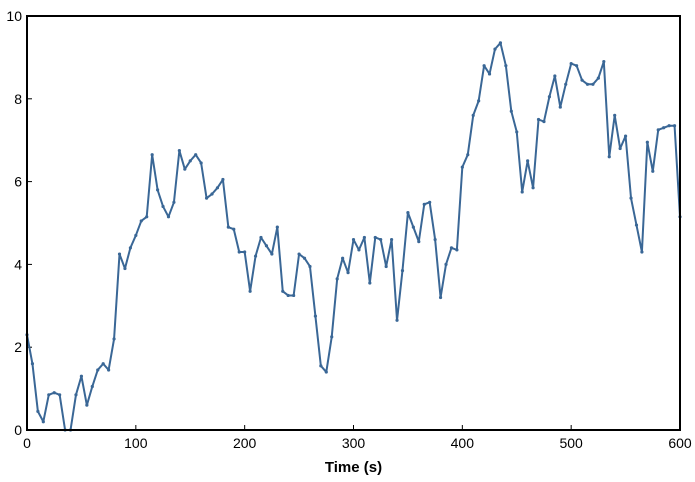  I want to click on y-tick-label: 2, so click(18, 347).